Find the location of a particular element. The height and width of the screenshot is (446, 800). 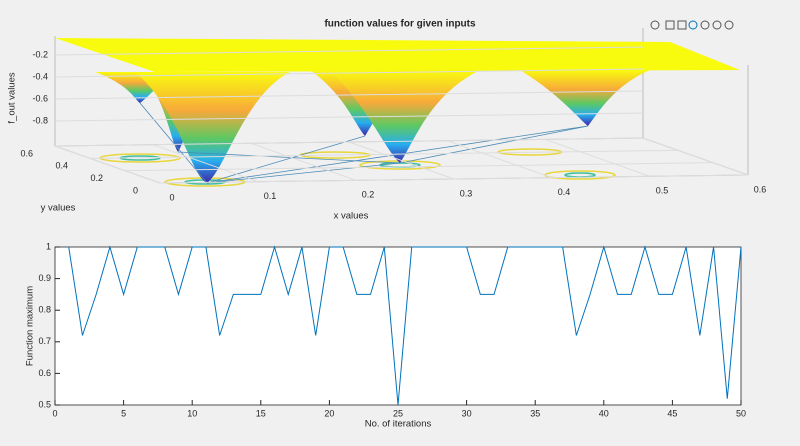

x-tick-label: 10 is located at coordinates (192, 413).